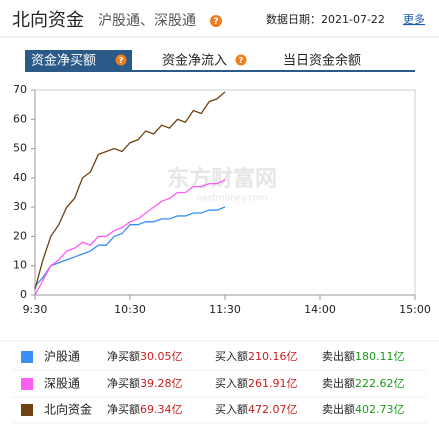 The width and height of the screenshot is (439, 429). What do you see at coordinates (20, 177) in the screenshot?
I see `y-tick-label: 40` at bounding box center [20, 177].